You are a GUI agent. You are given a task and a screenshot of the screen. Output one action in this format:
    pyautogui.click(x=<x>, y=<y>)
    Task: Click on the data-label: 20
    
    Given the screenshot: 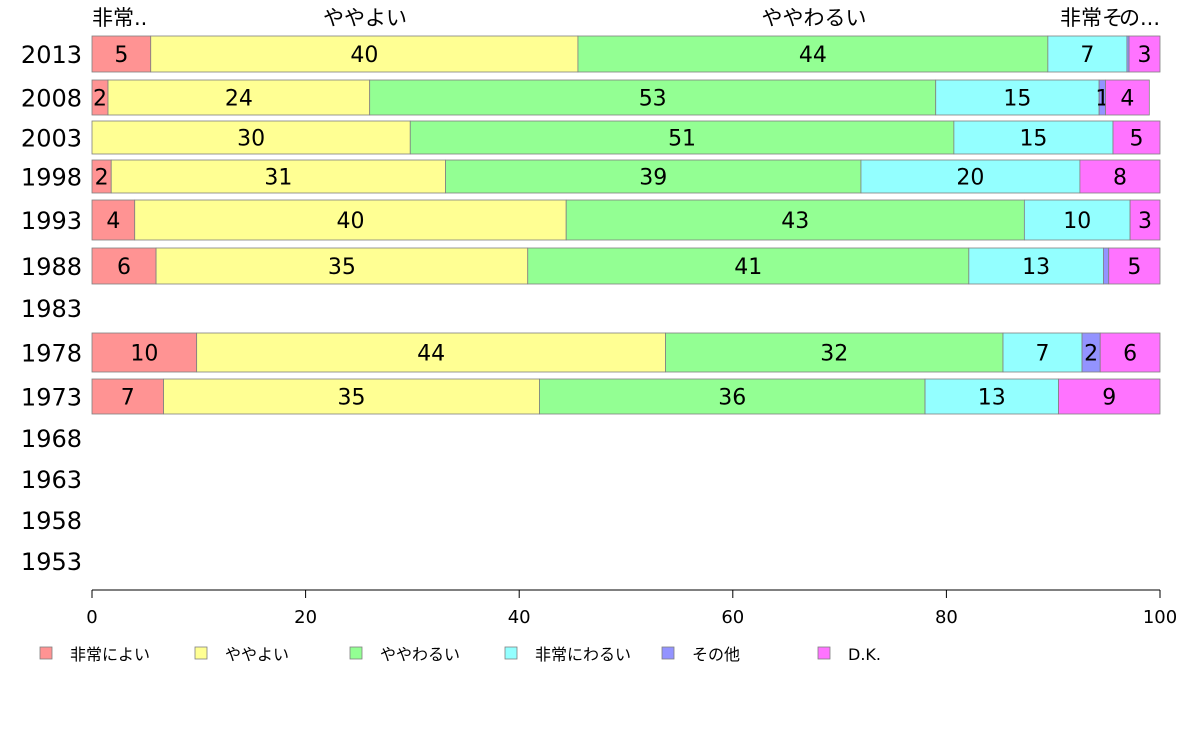 What is the action you would take?
    pyautogui.click(x=970, y=178)
    